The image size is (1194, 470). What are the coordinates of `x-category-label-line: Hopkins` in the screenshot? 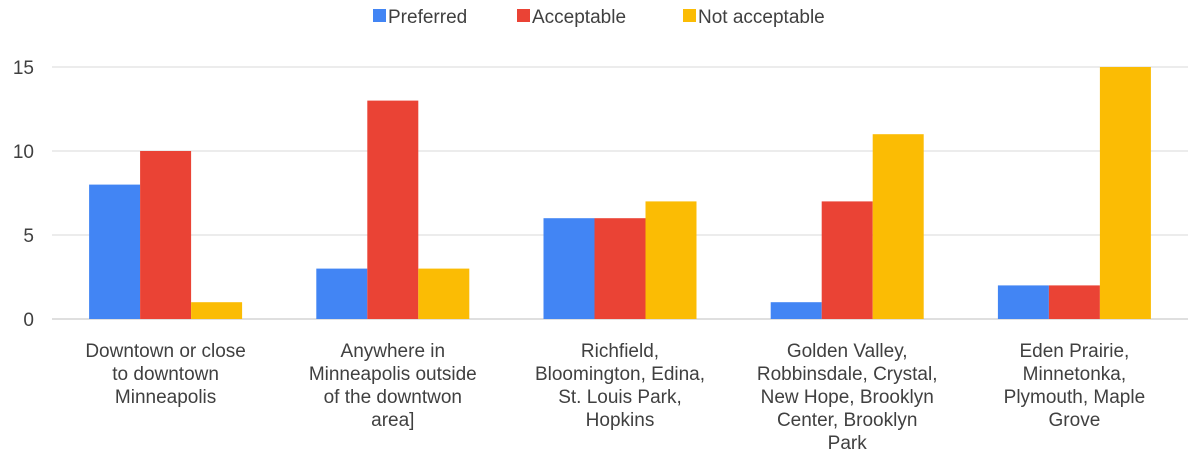 It's located at (620, 420).